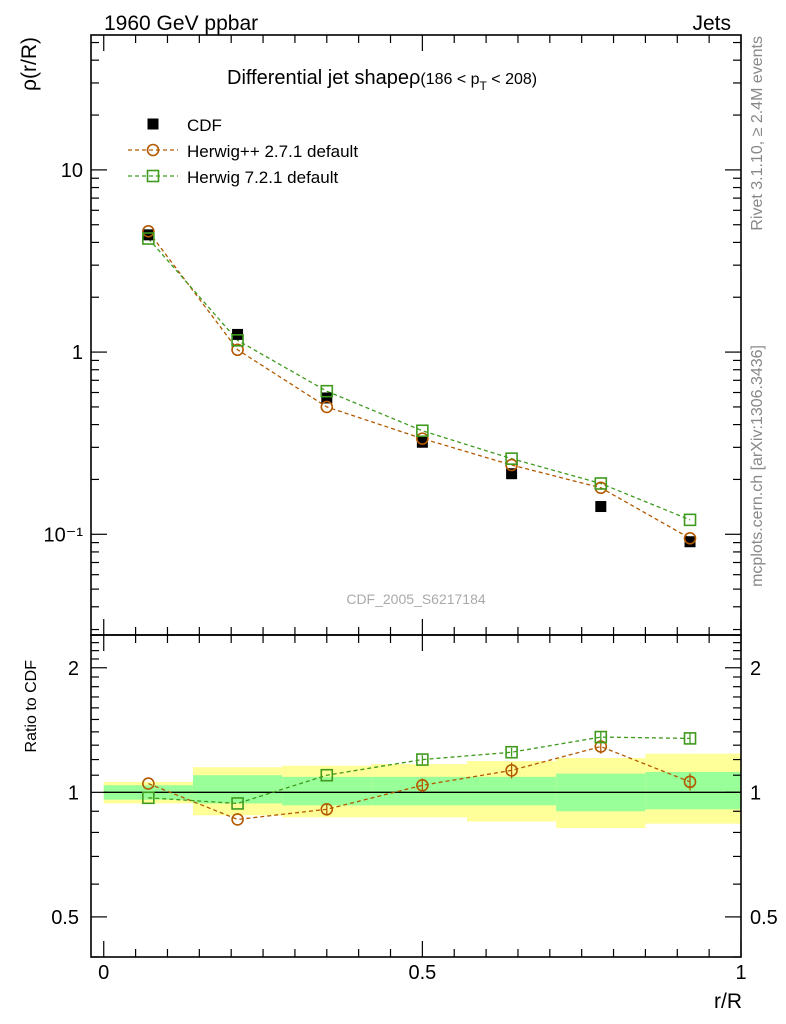 This screenshot has height=1024, width=786. I want to click on xtick-label: 0.5, so click(422, 973).